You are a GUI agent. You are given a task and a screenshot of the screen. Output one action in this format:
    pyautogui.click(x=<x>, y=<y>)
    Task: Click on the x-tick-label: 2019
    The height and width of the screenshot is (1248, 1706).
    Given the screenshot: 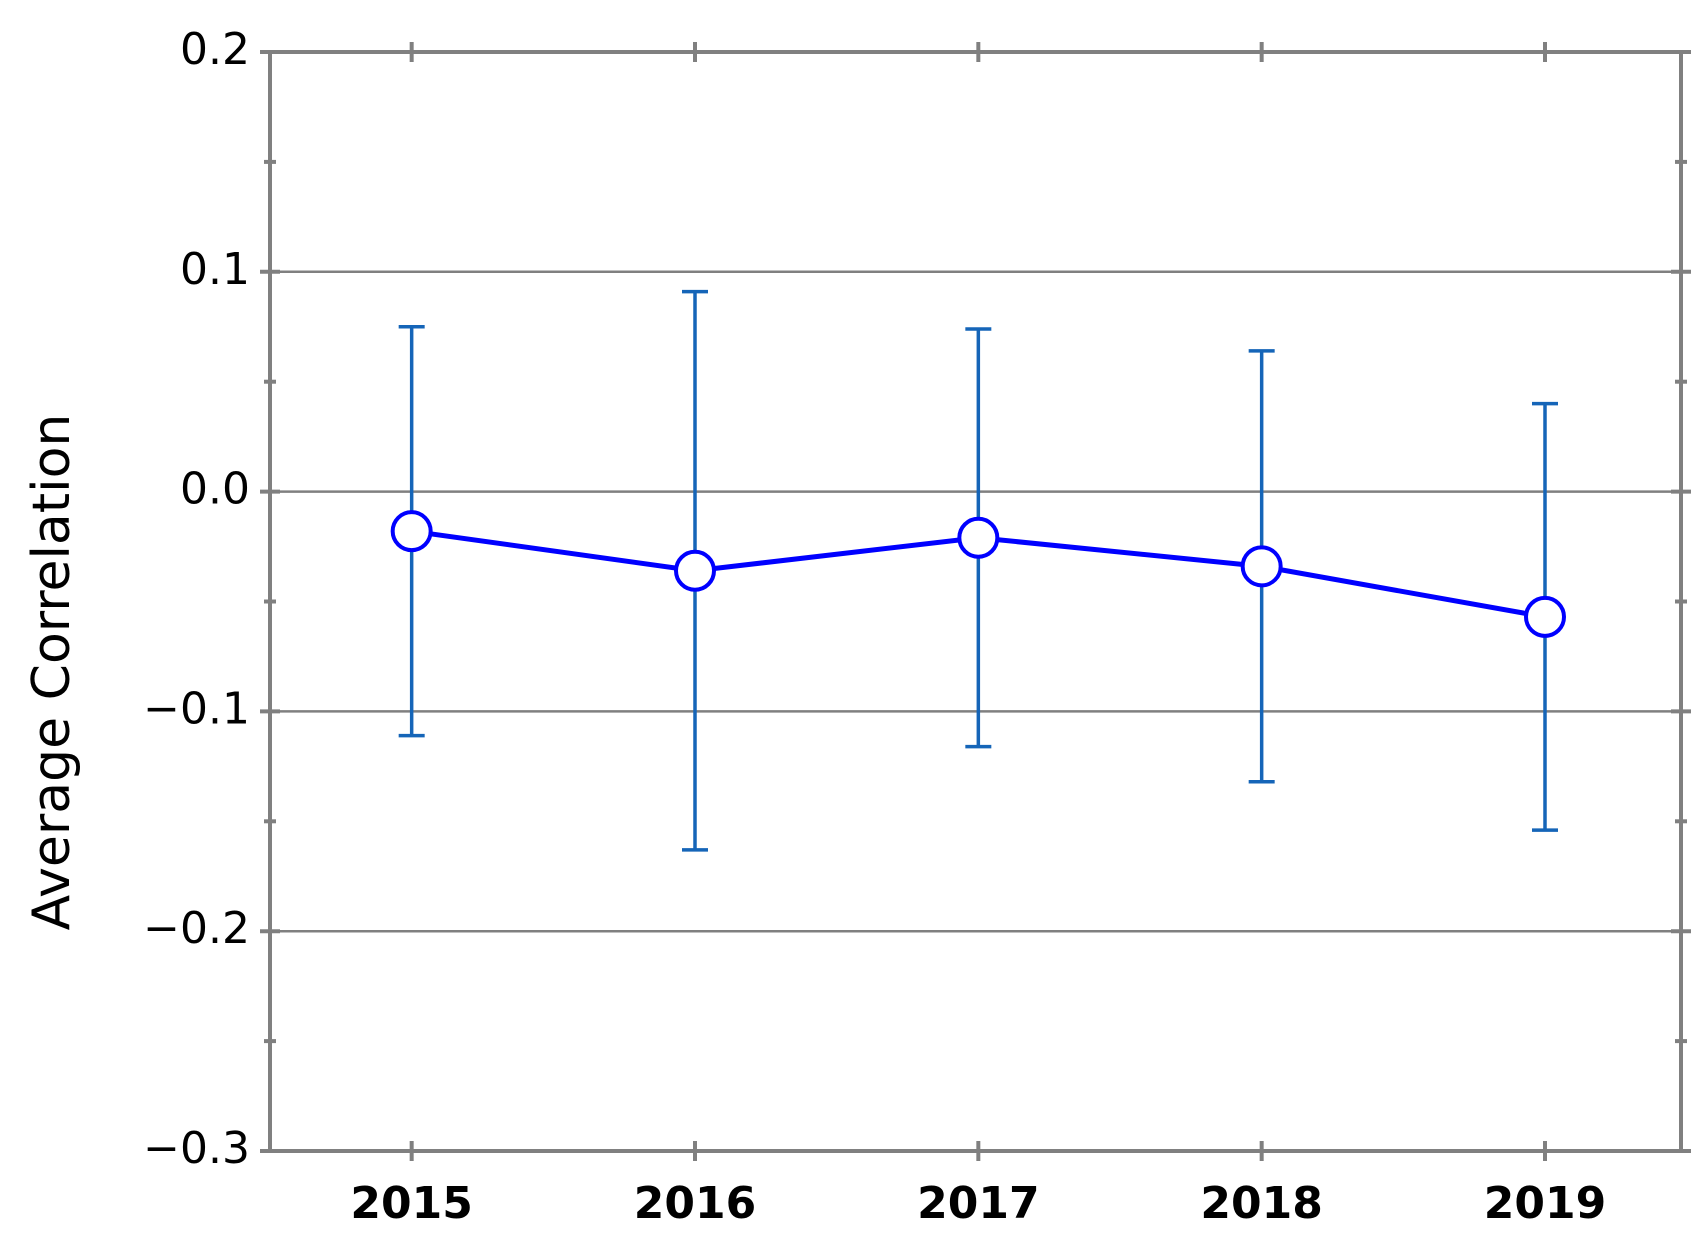 What is the action you would take?
    pyautogui.click(x=1545, y=1203)
    